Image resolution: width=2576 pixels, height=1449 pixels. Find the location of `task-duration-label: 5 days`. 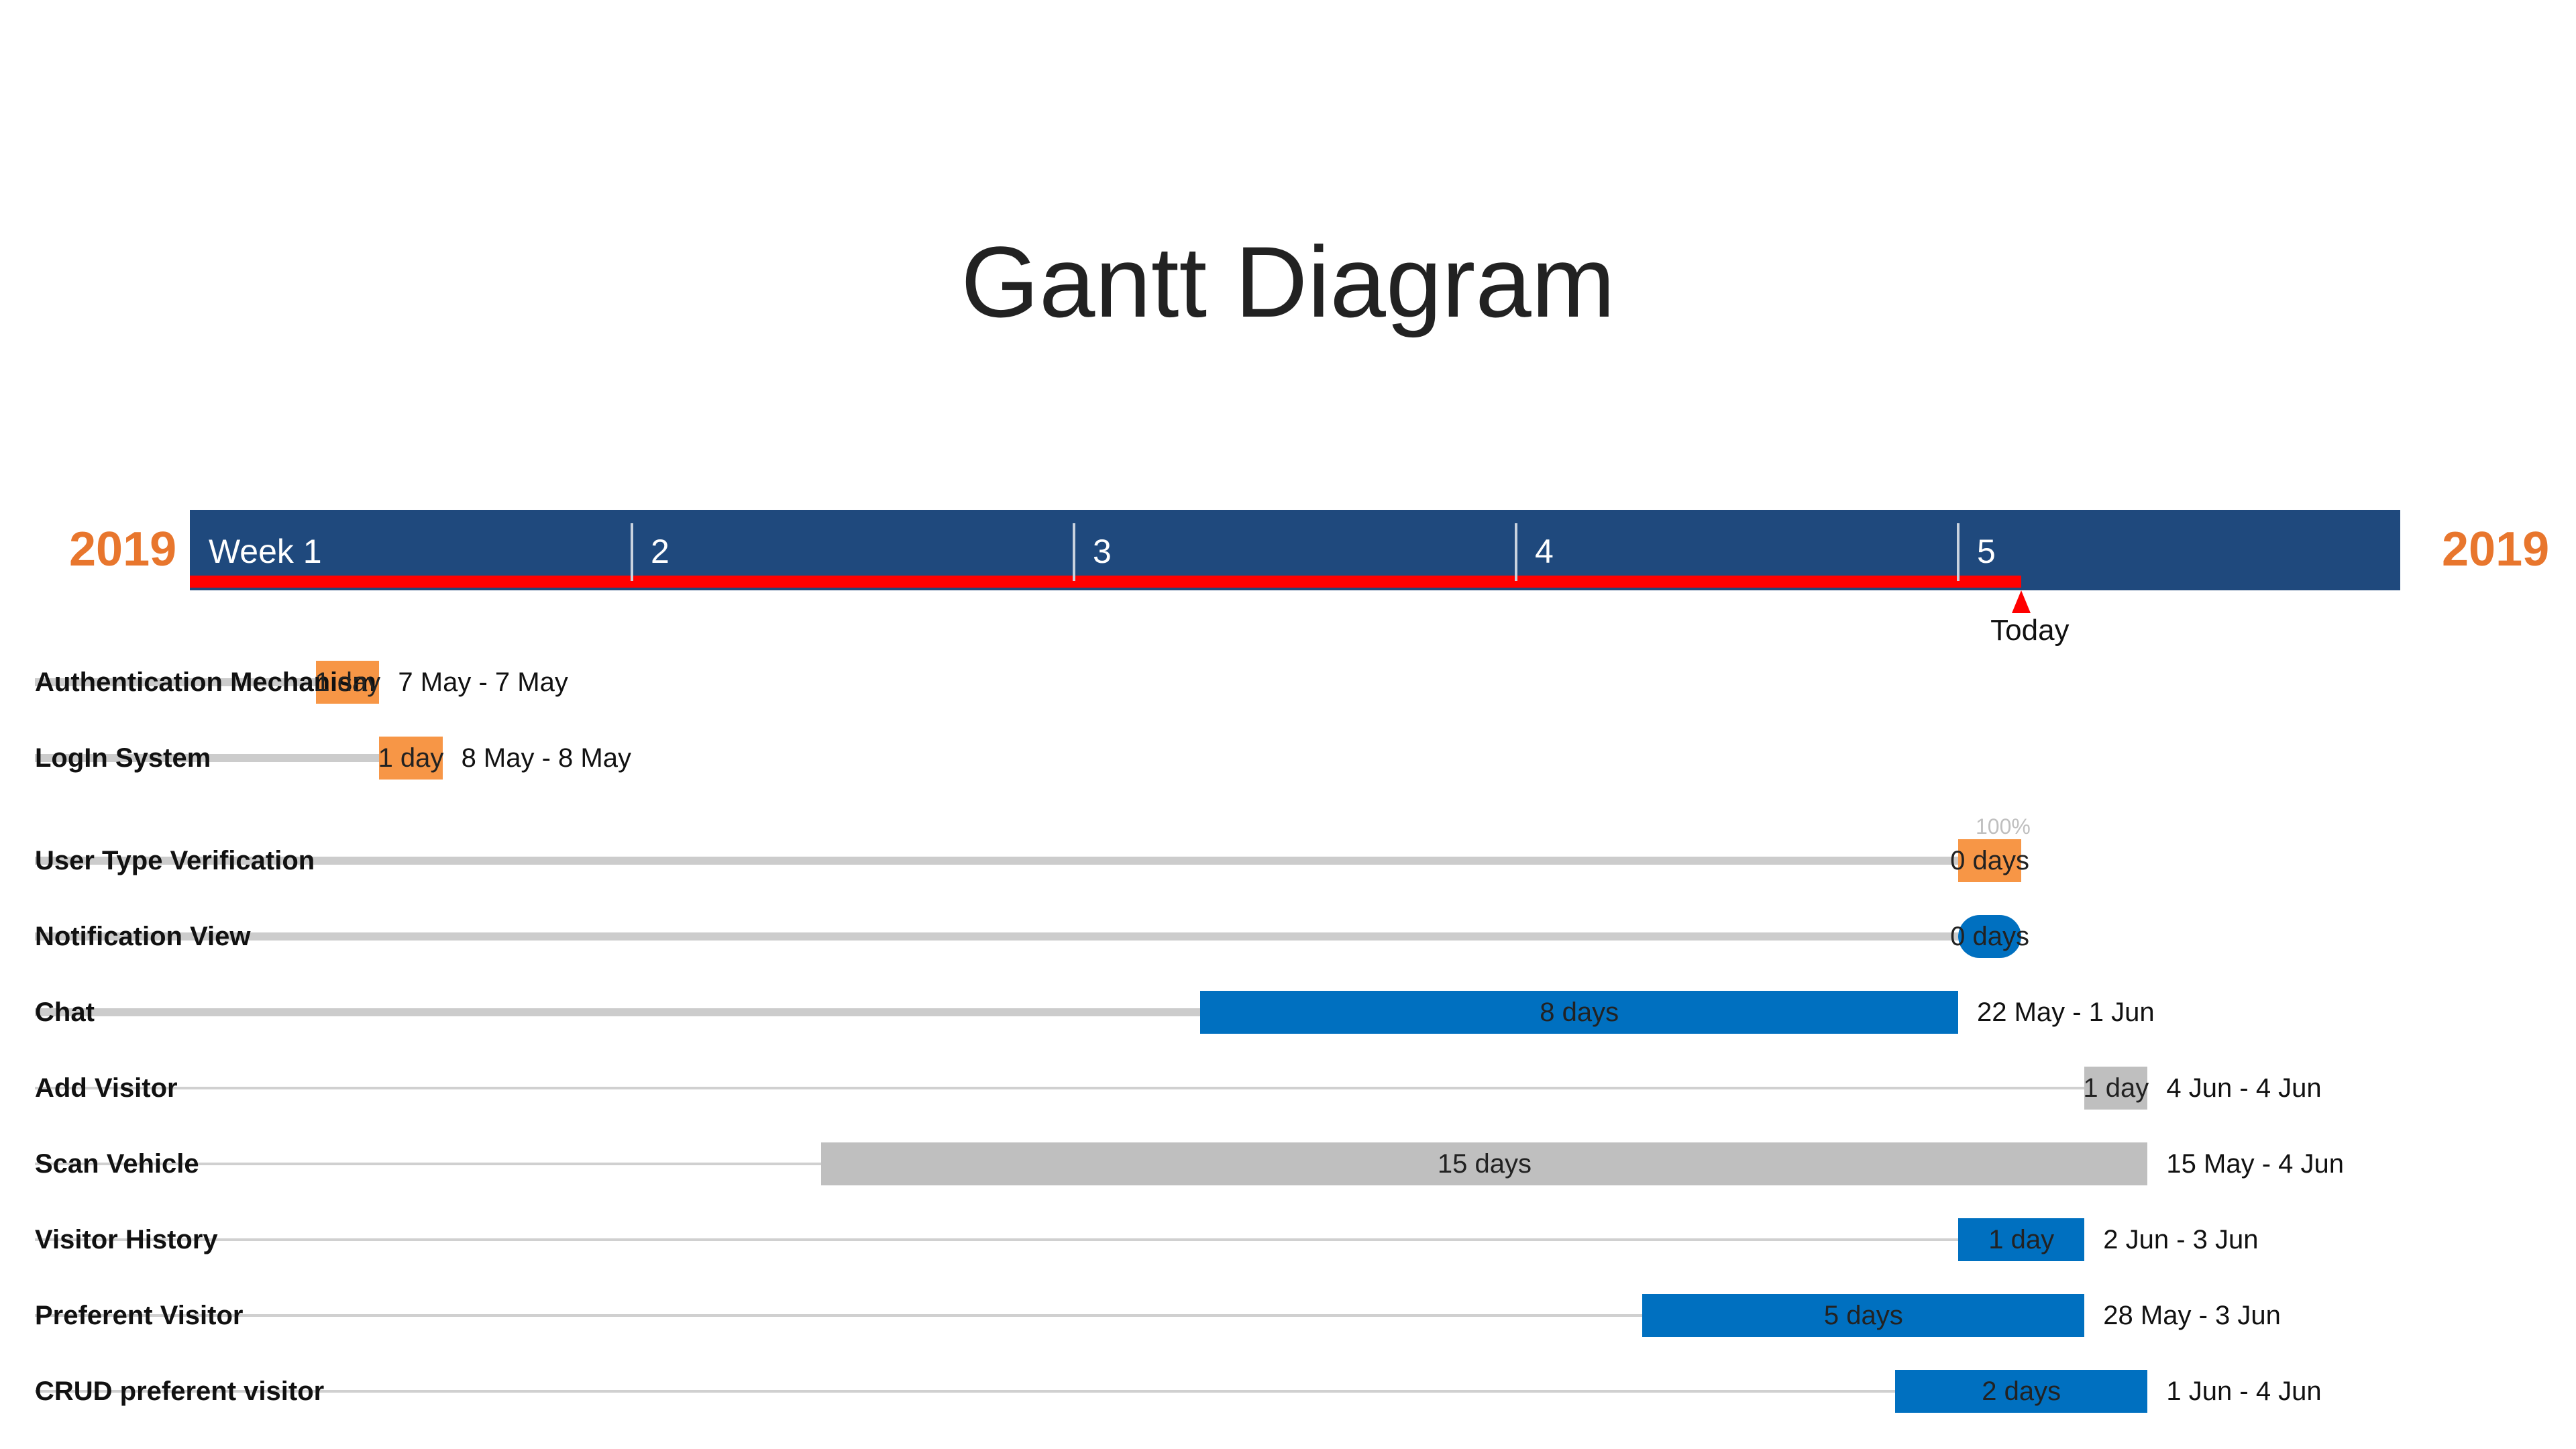

task-duration-label: 5 days is located at coordinates (1863, 1315).